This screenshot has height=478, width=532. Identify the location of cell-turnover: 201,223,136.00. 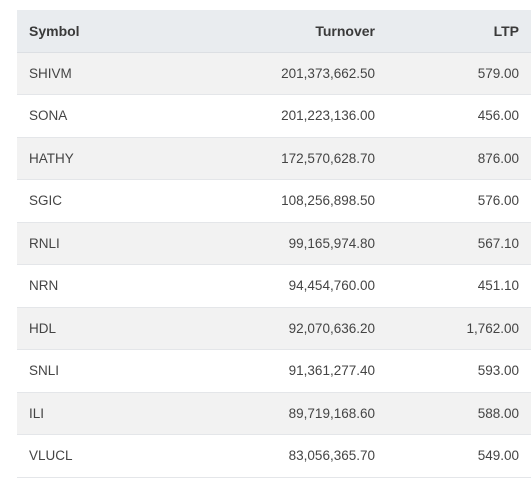
(328, 116).